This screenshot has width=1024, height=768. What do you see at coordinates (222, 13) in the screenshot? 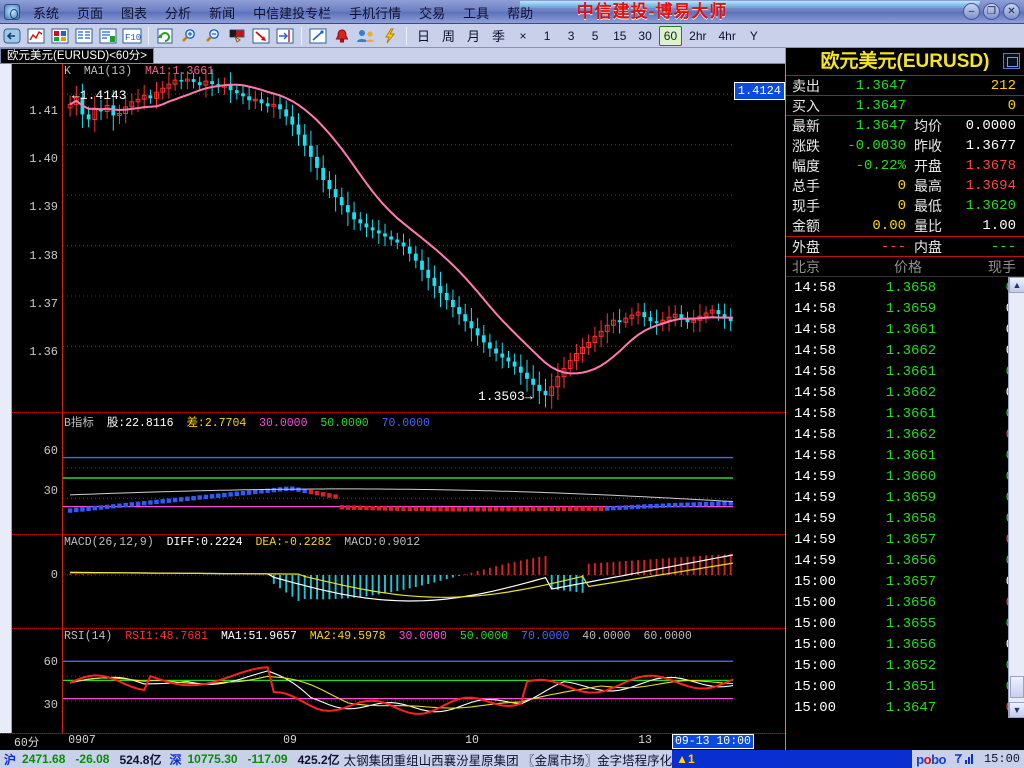
I see `menu-news: 新闻` at bounding box center [222, 13].